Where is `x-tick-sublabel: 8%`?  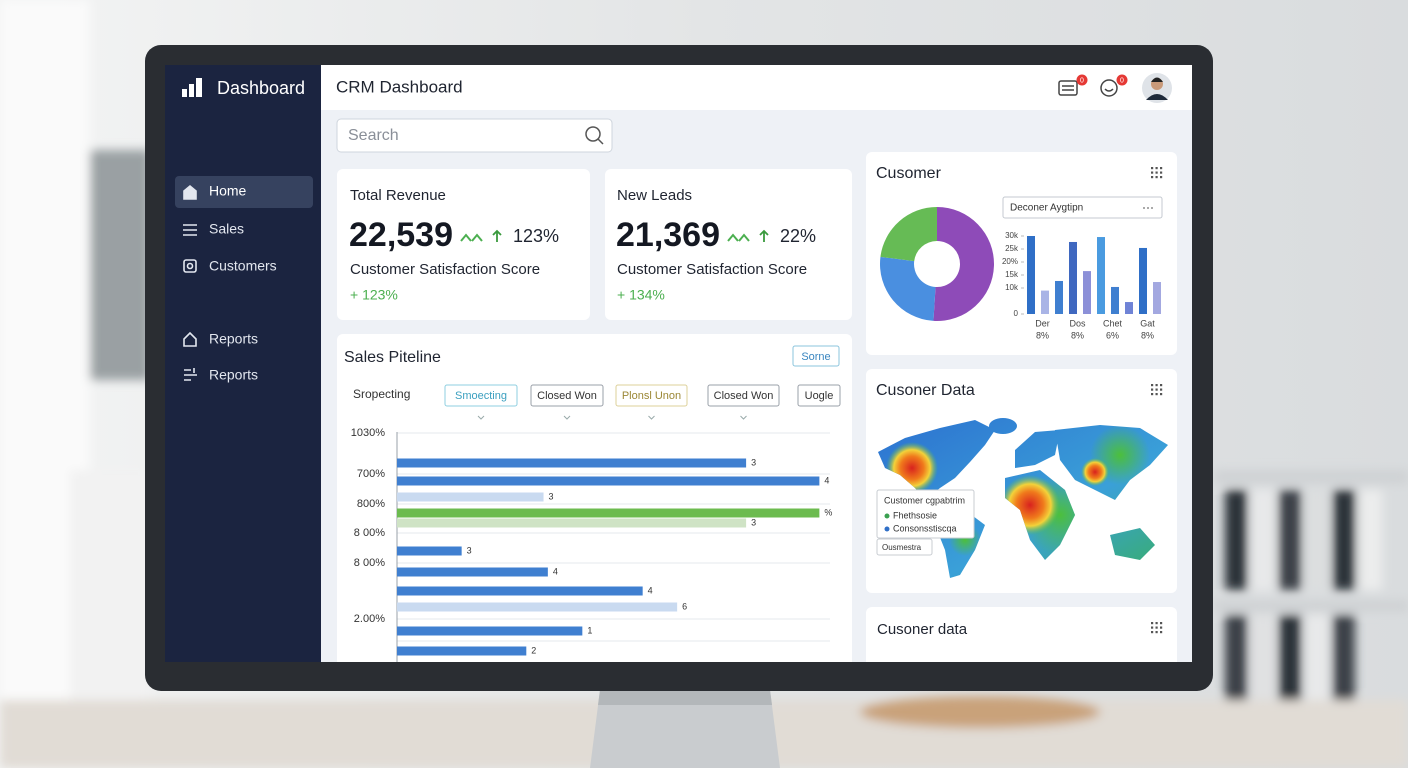
x-tick-sublabel: 8% is located at coordinates (1077, 335).